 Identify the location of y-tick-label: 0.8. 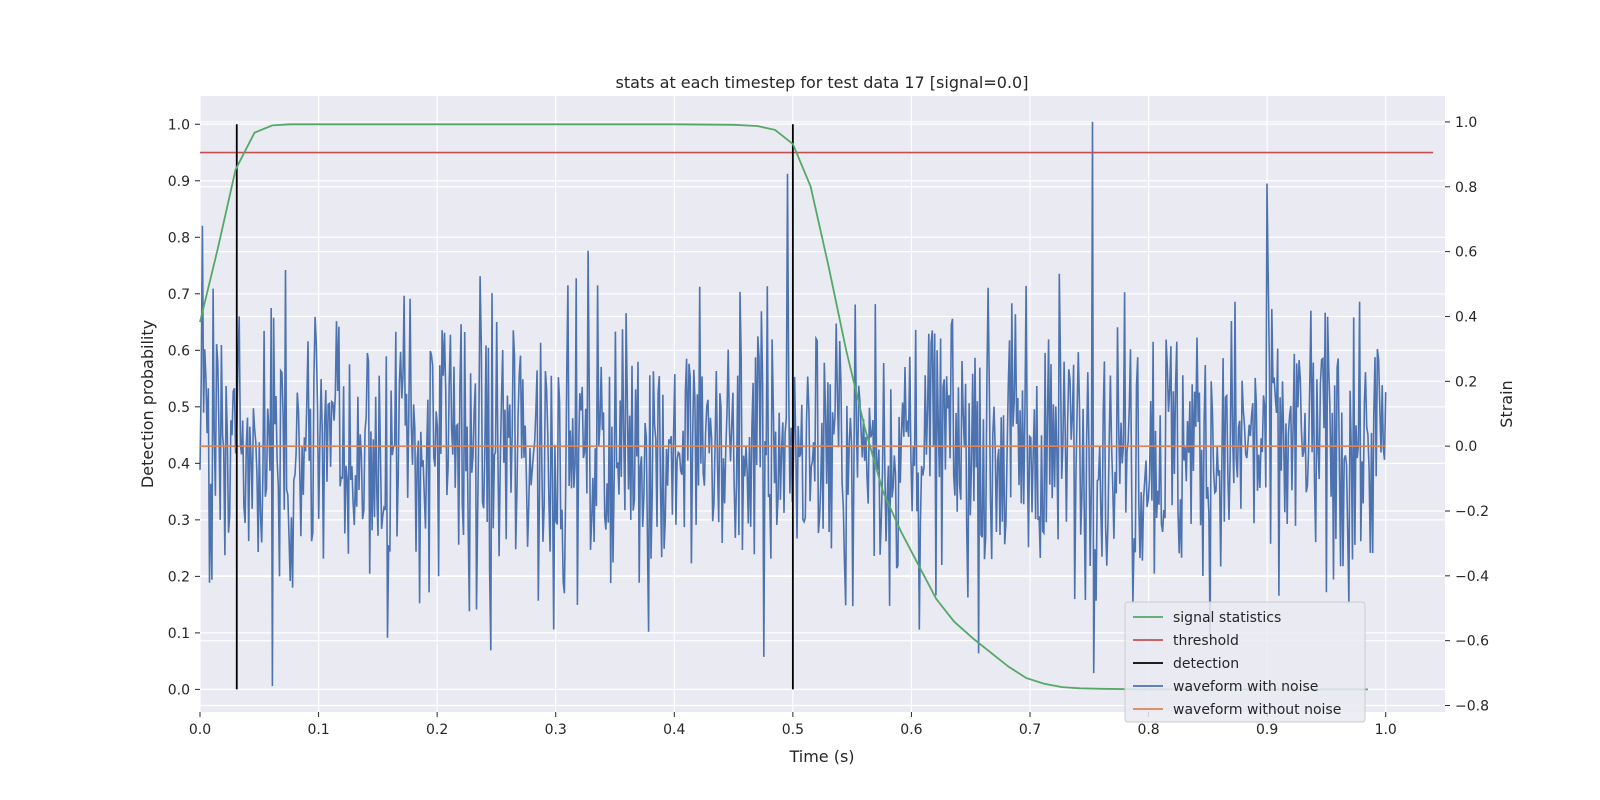
(179, 238).